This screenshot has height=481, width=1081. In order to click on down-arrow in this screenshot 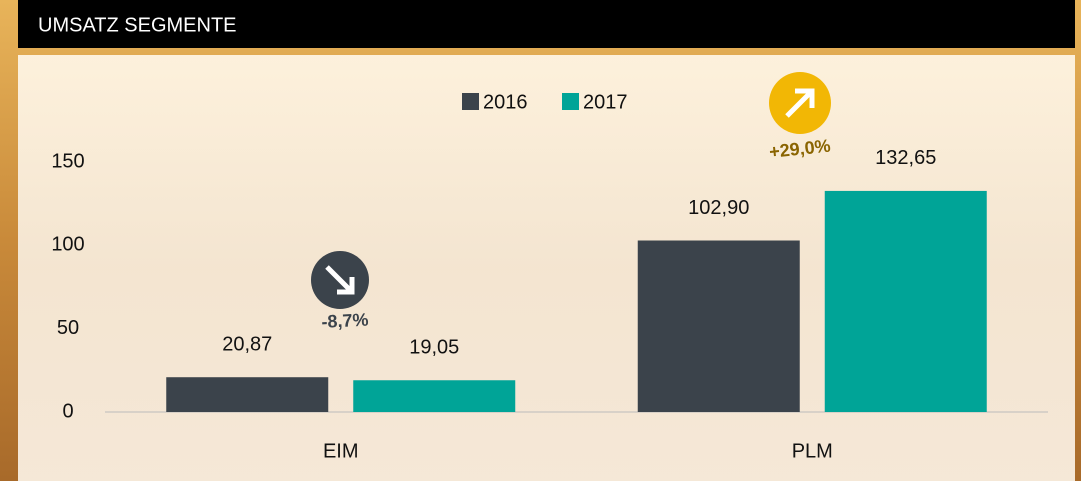, I will do `click(340, 280)`.